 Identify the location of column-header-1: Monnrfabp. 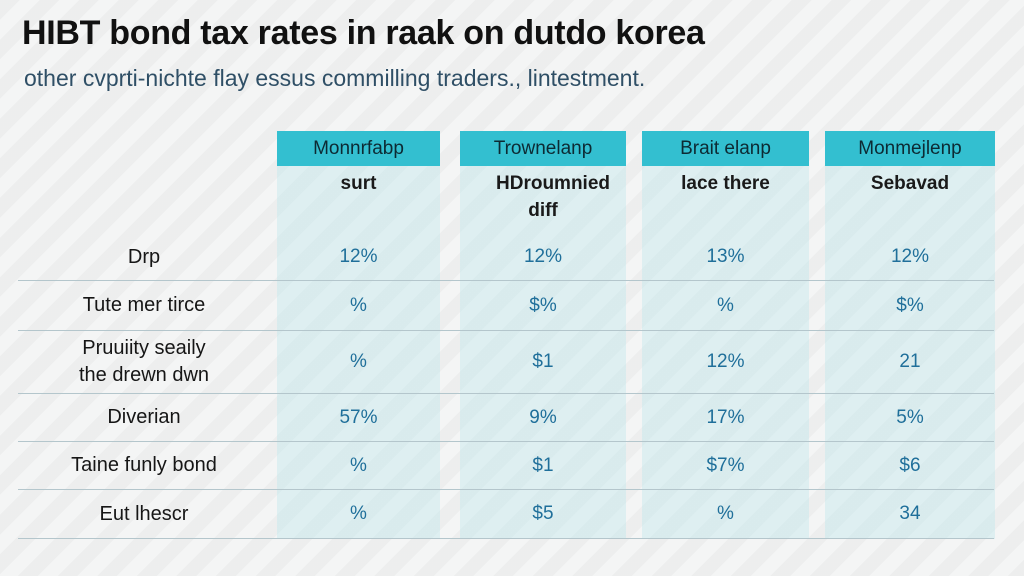
(358, 148).